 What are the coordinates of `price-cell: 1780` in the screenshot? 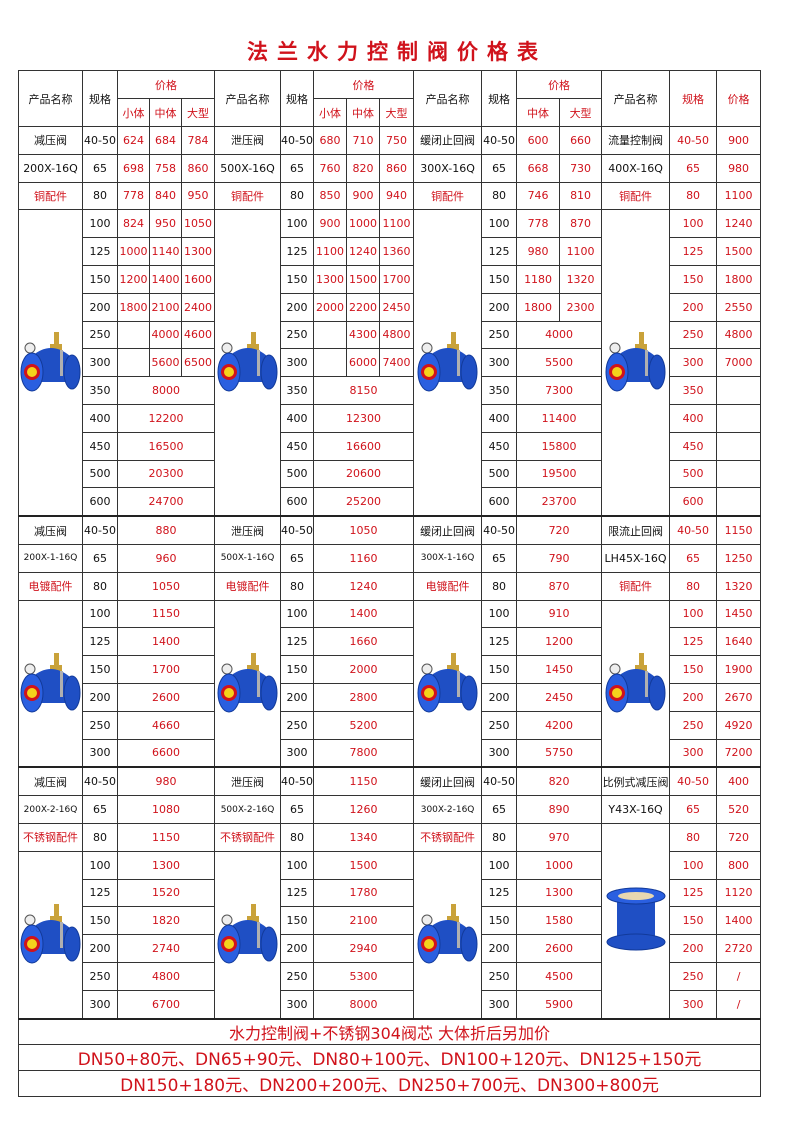 It's located at (364, 893).